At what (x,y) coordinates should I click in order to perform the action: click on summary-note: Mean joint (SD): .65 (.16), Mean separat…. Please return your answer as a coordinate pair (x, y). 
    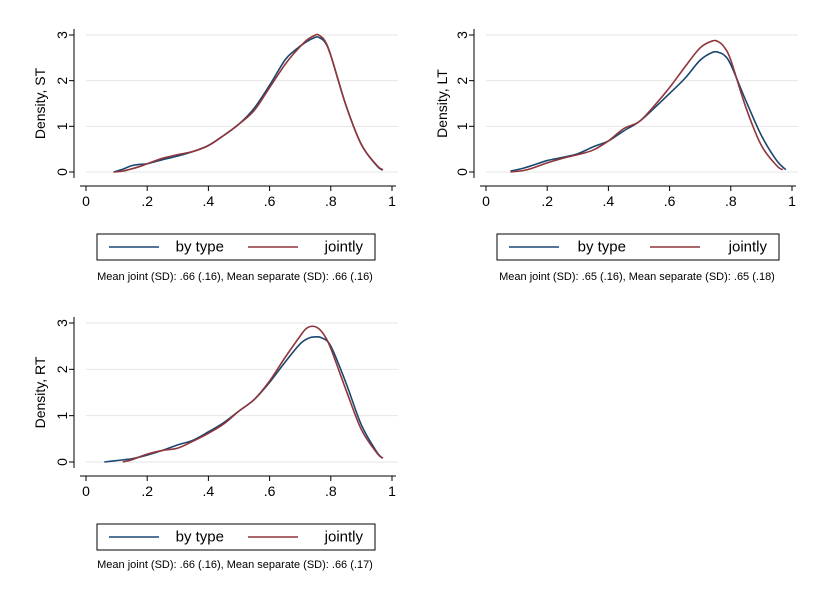
    Looking at the image, I should click on (637, 277).